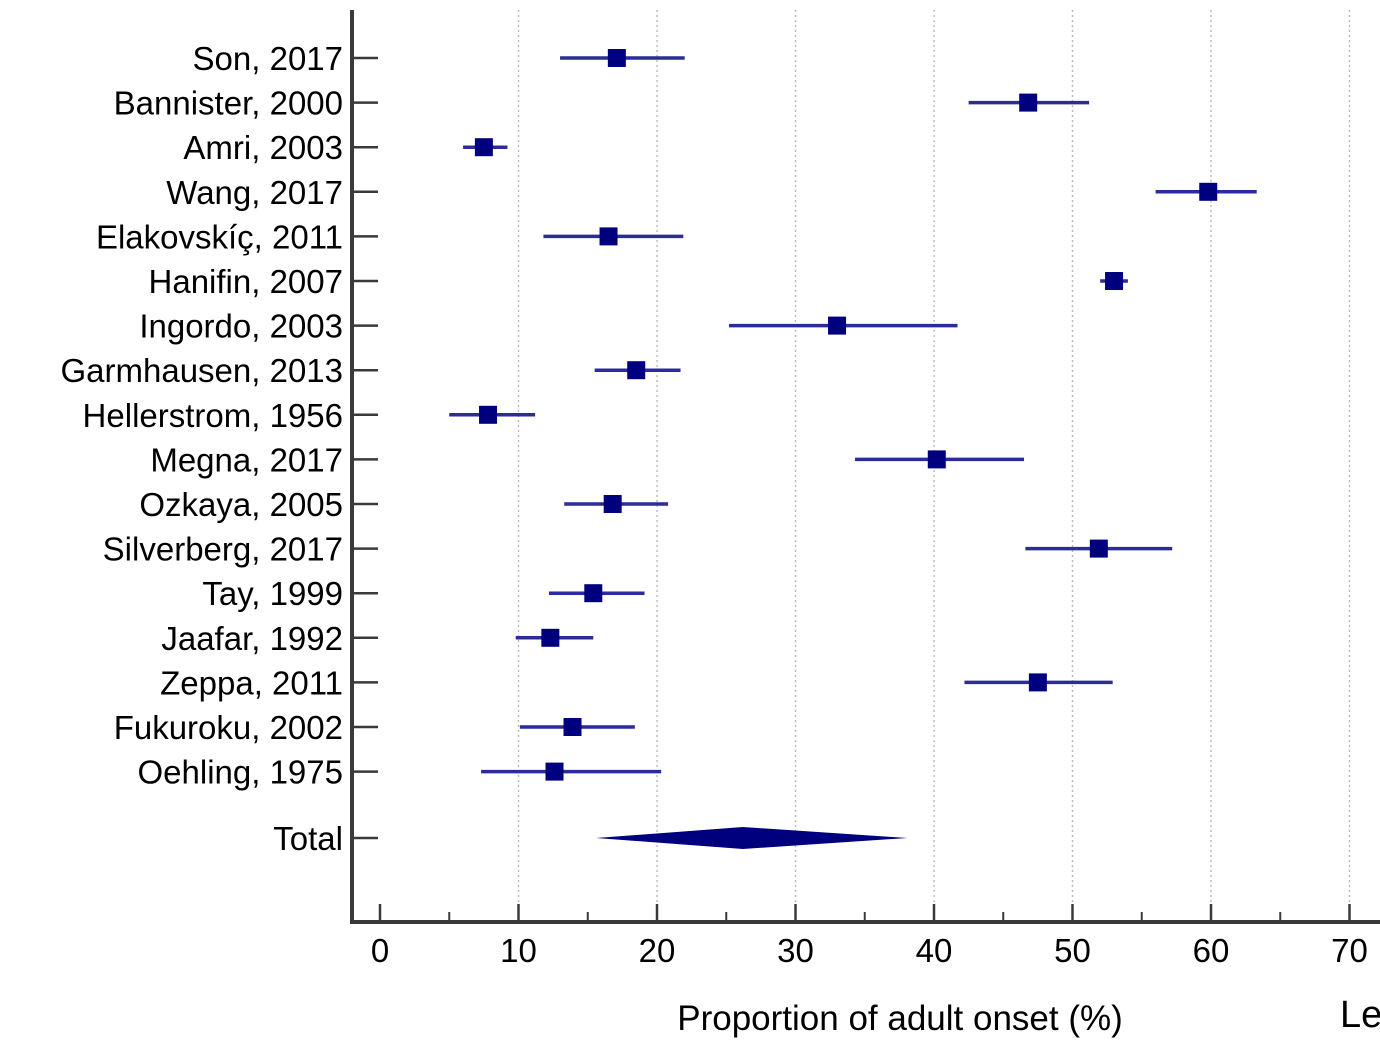  I want to click on study-label: Garmhausen, 2013, so click(201, 370).